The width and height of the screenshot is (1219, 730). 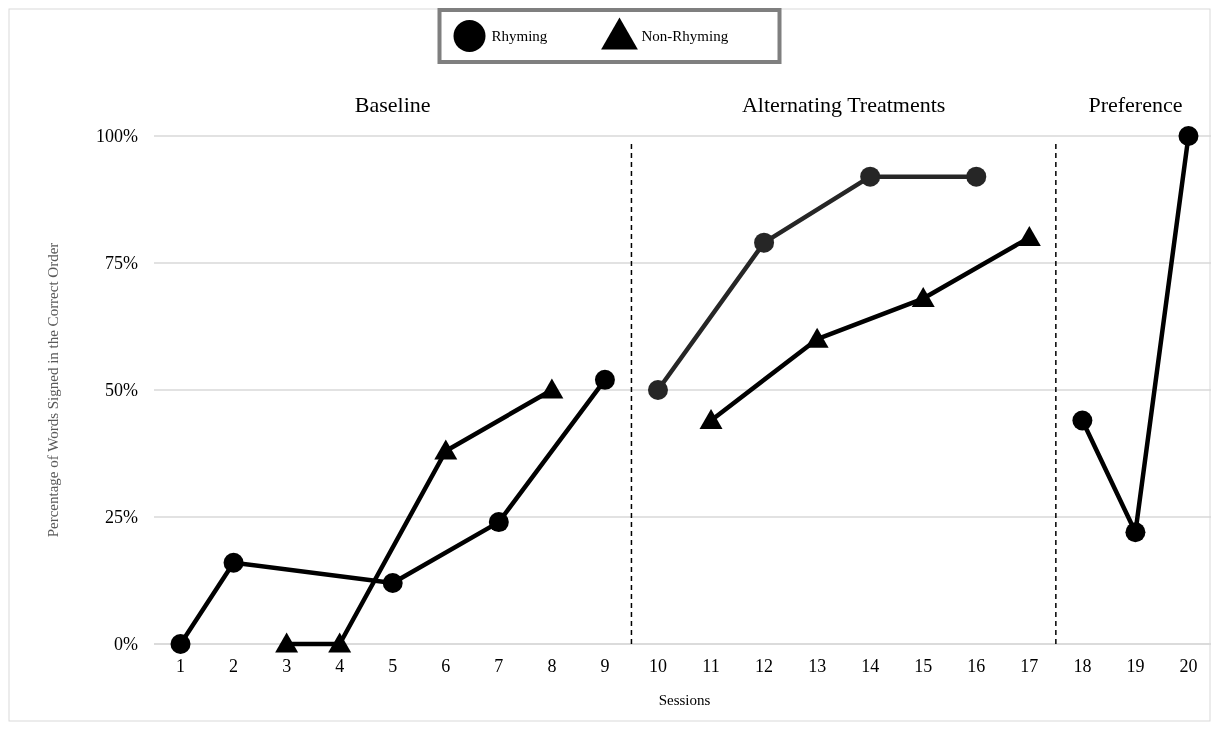 I want to click on x-tick-label: 20, so click(x=1188, y=666).